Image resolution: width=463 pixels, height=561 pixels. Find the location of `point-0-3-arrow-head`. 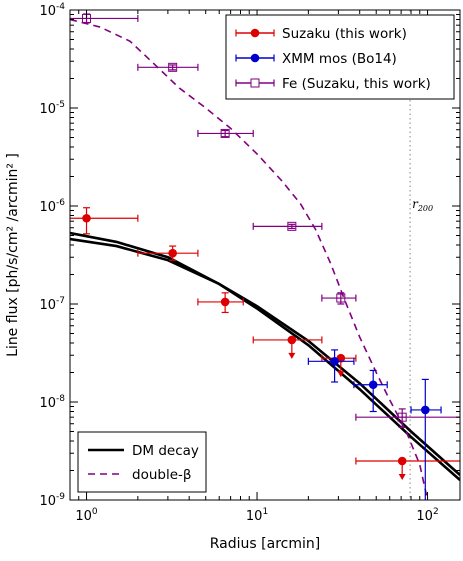

point-0-3-arrow-head is located at coordinates (292, 355).